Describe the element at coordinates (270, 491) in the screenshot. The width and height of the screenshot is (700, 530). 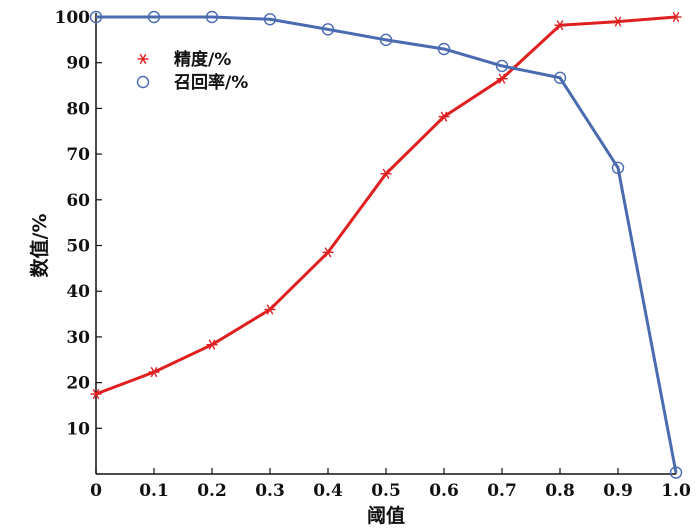
I see `x-tick-label: 0.3` at that location.